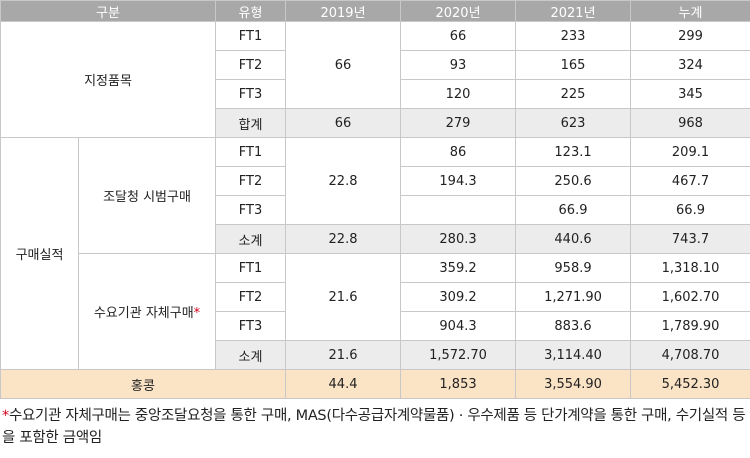 The height and width of the screenshot is (458, 750). I want to click on table-cell: 4,708.70, so click(690, 355).